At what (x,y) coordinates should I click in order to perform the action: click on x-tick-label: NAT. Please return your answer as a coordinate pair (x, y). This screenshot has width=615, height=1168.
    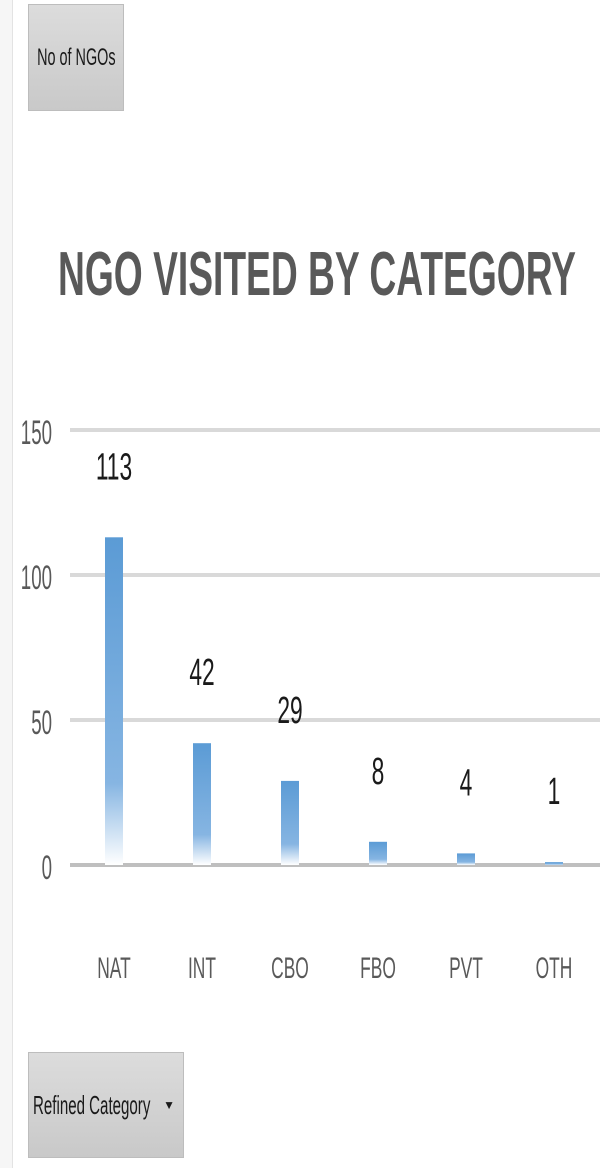
    Looking at the image, I should click on (114, 968).